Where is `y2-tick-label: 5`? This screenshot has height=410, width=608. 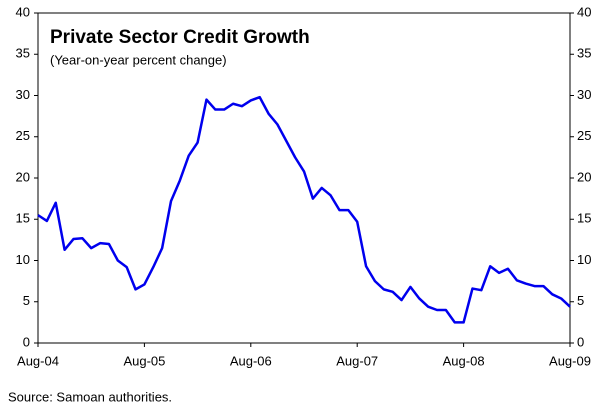 y2-tick-label: 5 is located at coordinates (580, 300).